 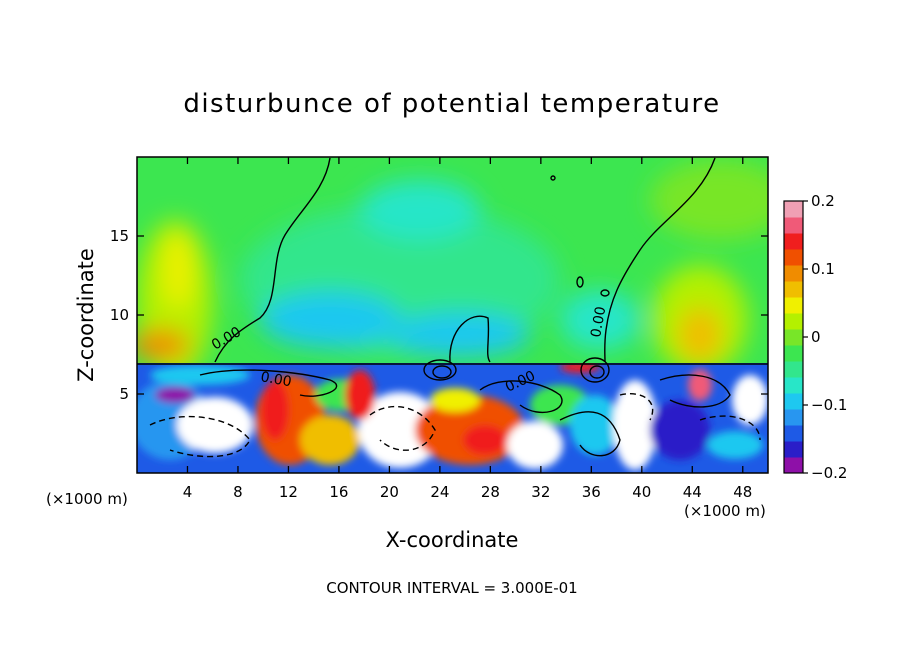 I want to click on colorbar-tick-label: −0.2, so click(x=829, y=473).